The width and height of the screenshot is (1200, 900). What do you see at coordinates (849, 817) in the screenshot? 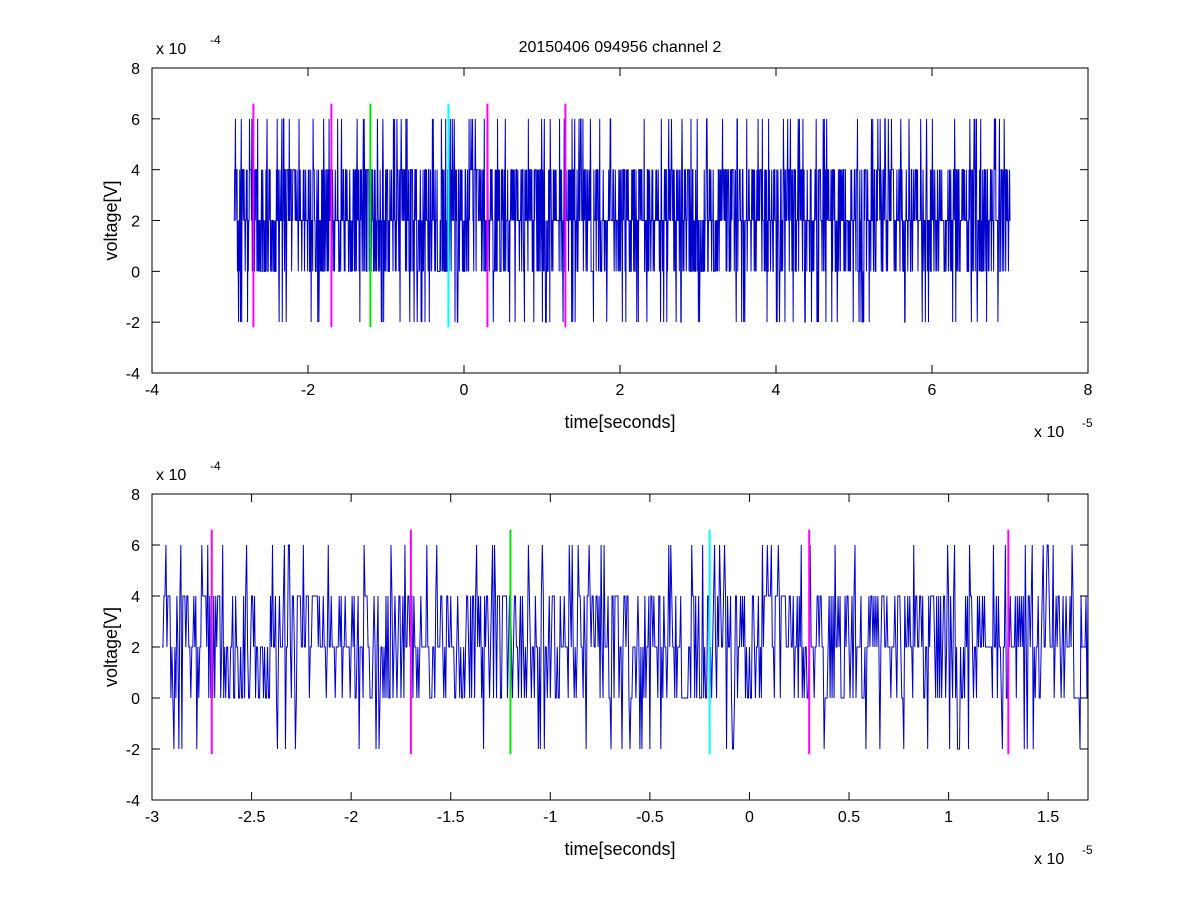
I see `x-tick-label: 0.5` at bounding box center [849, 817].